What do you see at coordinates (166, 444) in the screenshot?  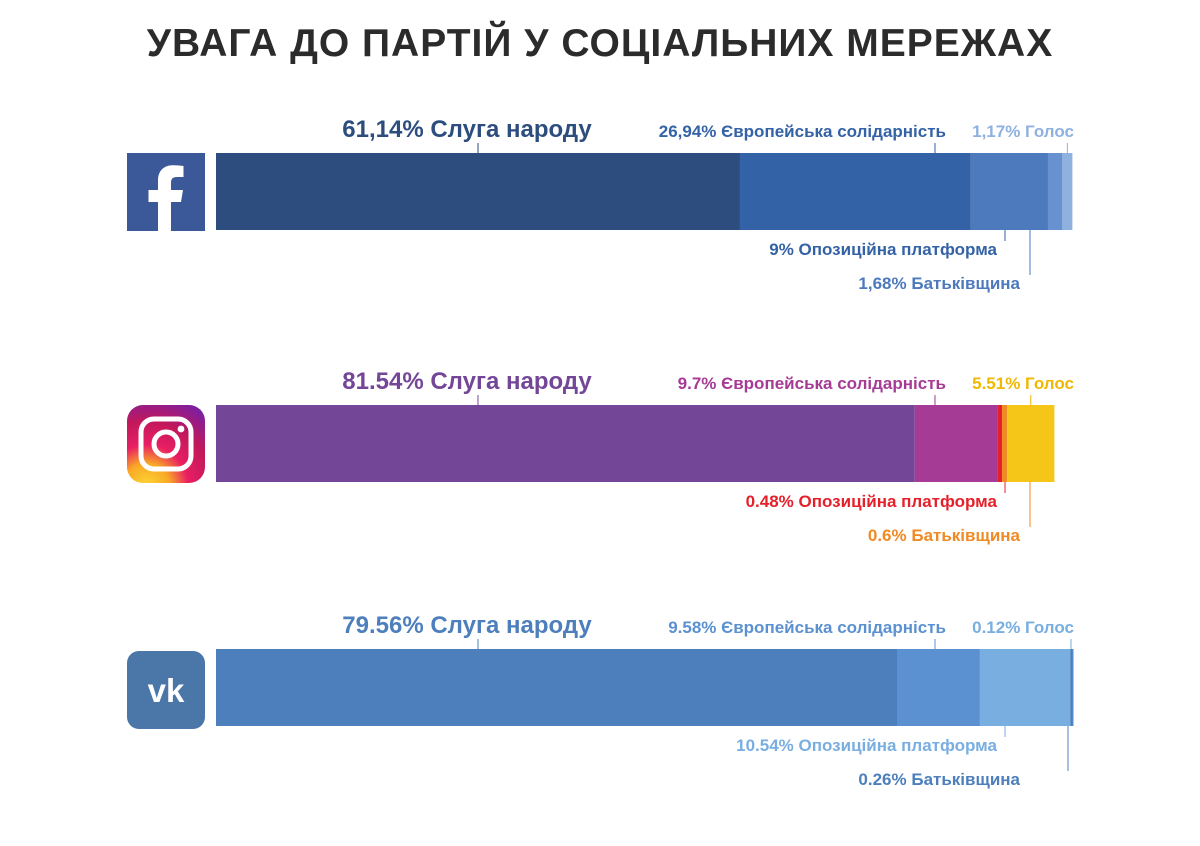 I see `instagram-icon` at bounding box center [166, 444].